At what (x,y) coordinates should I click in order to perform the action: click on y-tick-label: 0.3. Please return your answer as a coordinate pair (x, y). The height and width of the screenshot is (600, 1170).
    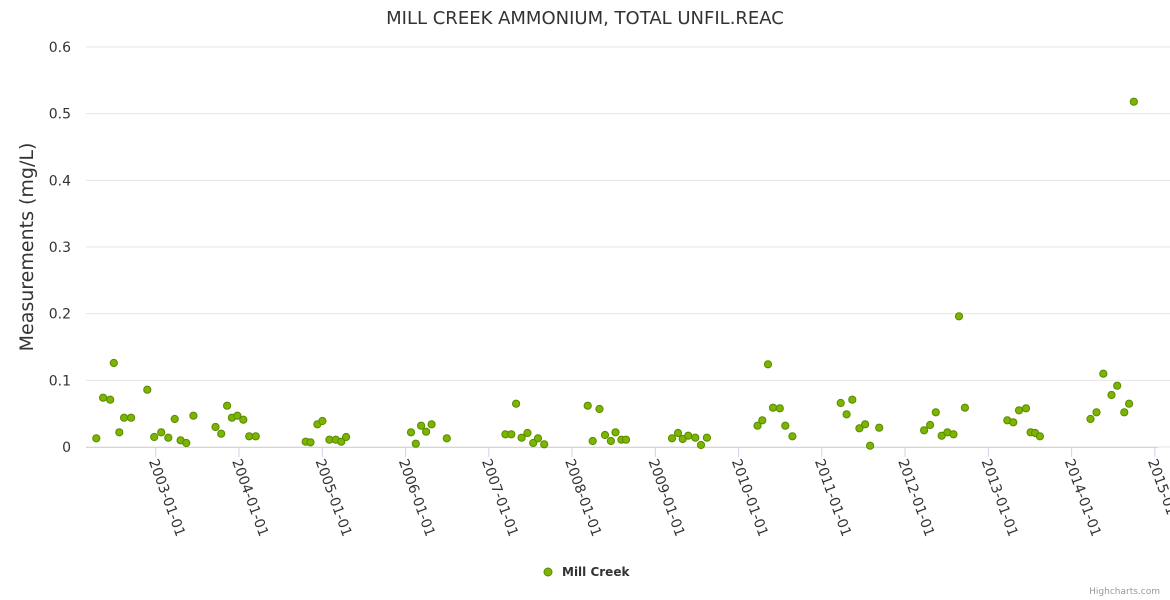
    Looking at the image, I should click on (60, 248).